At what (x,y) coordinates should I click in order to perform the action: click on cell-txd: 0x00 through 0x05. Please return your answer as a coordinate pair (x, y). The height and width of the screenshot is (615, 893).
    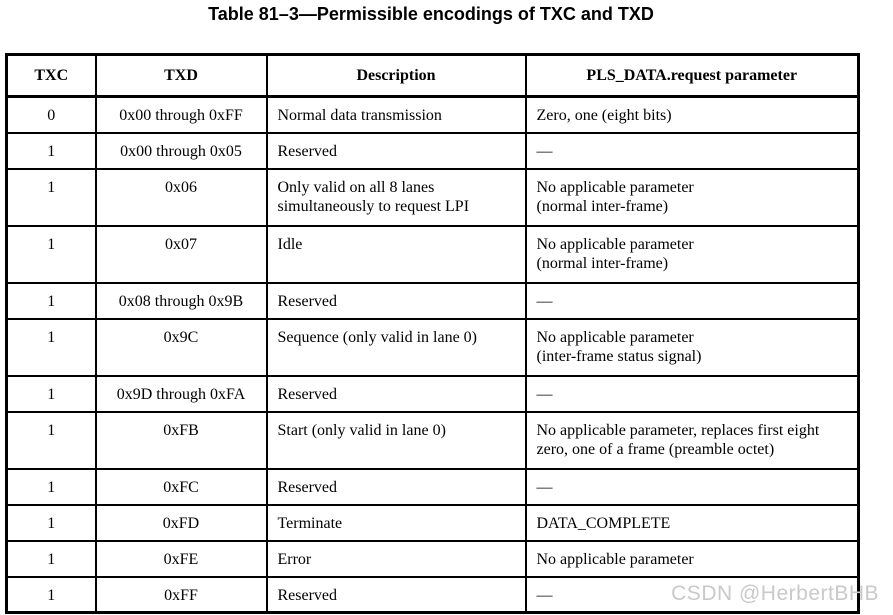
    Looking at the image, I should click on (181, 150).